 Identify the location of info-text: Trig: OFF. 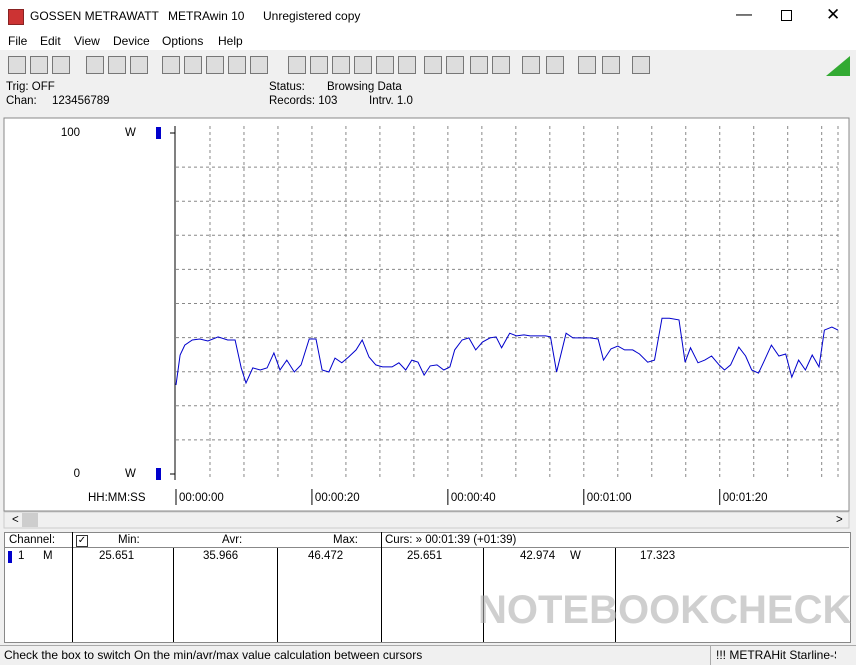
(30, 87).